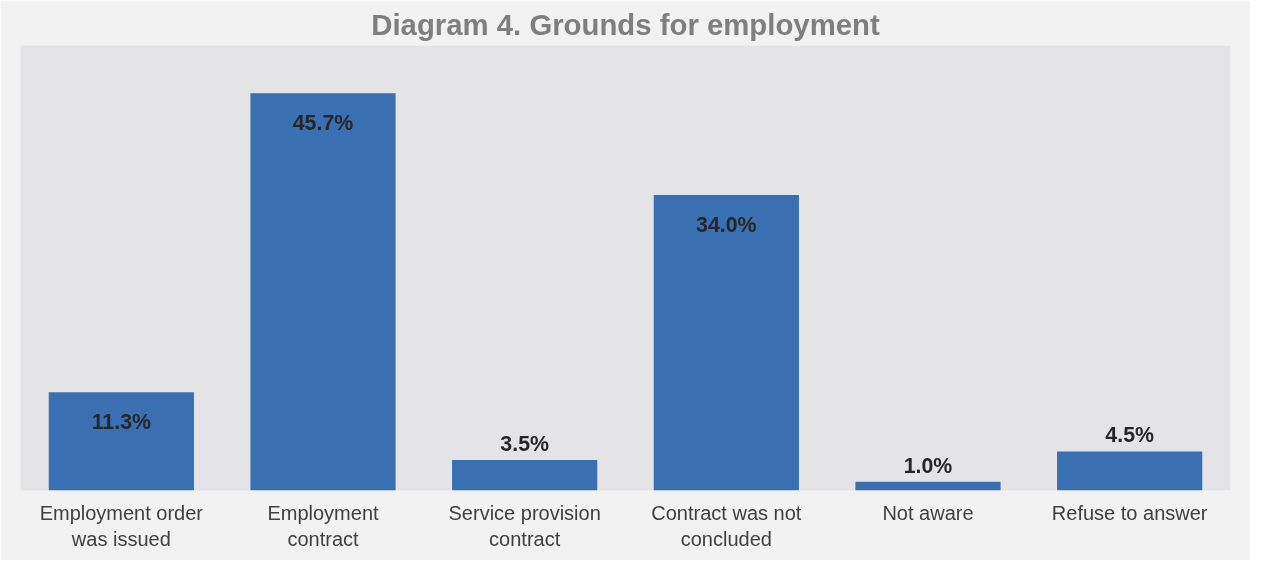  I want to click on data-label: 4.5%, so click(1130, 435).